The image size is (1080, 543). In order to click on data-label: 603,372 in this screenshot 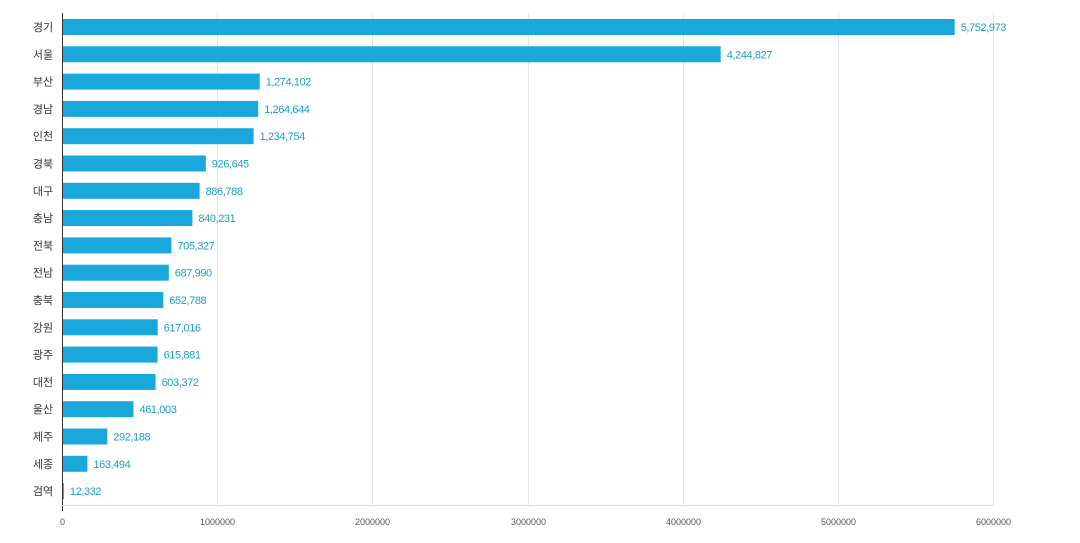, I will do `click(180, 383)`.